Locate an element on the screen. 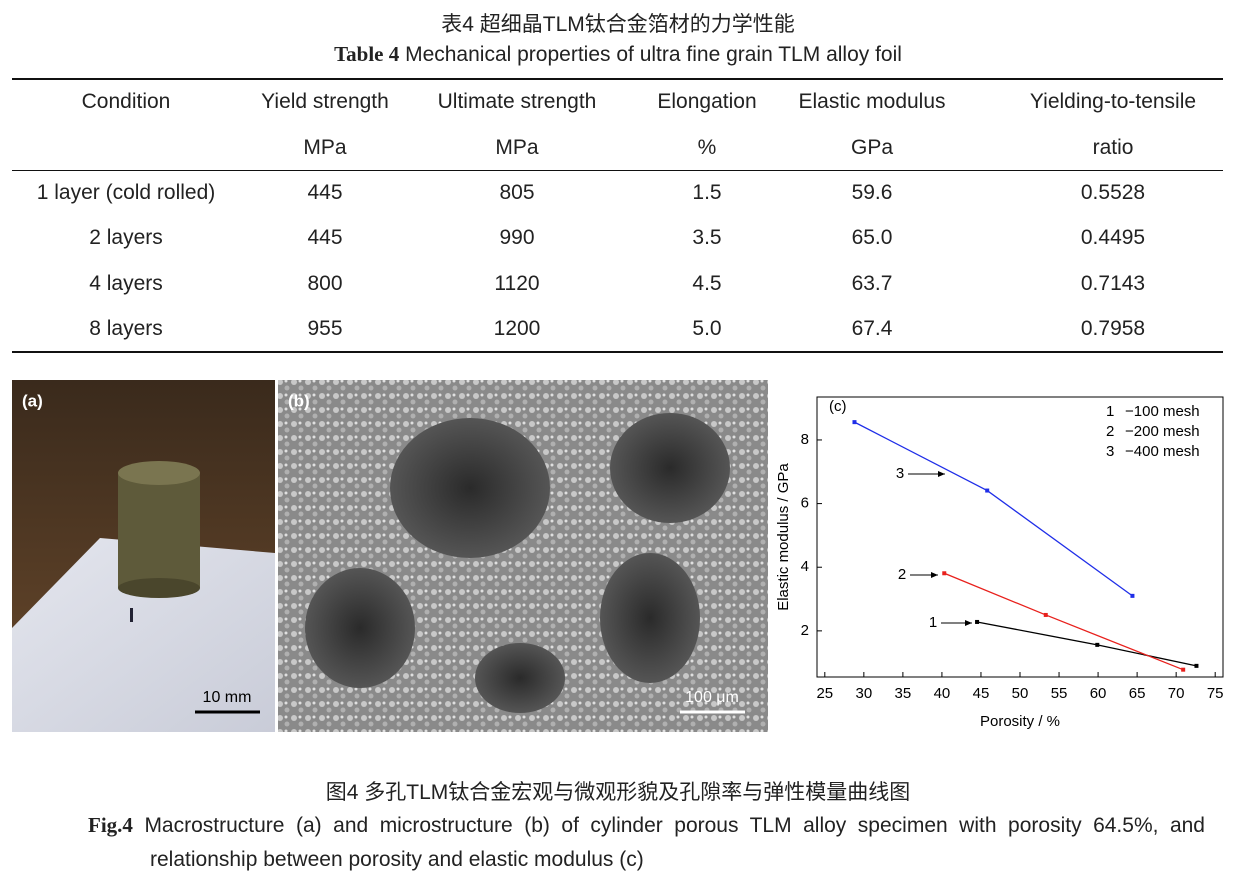 The height and width of the screenshot is (877, 1237). x-tick-label: 50 is located at coordinates (1020, 693).